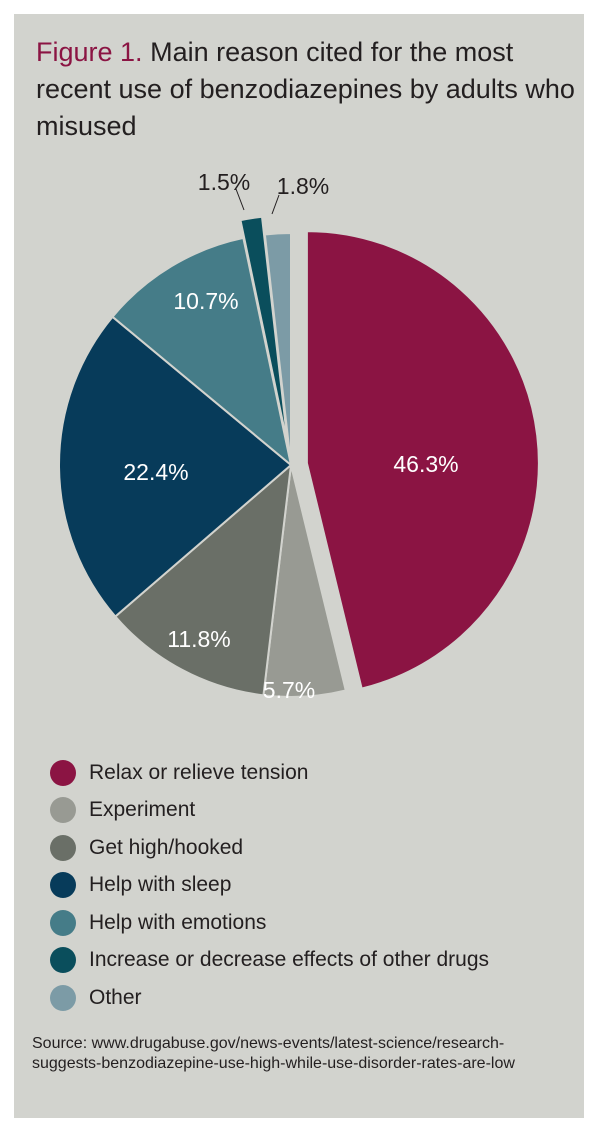 The width and height of the screenshot is (597, 1134). I want to click on legend-label: Other, so click(115, 997).